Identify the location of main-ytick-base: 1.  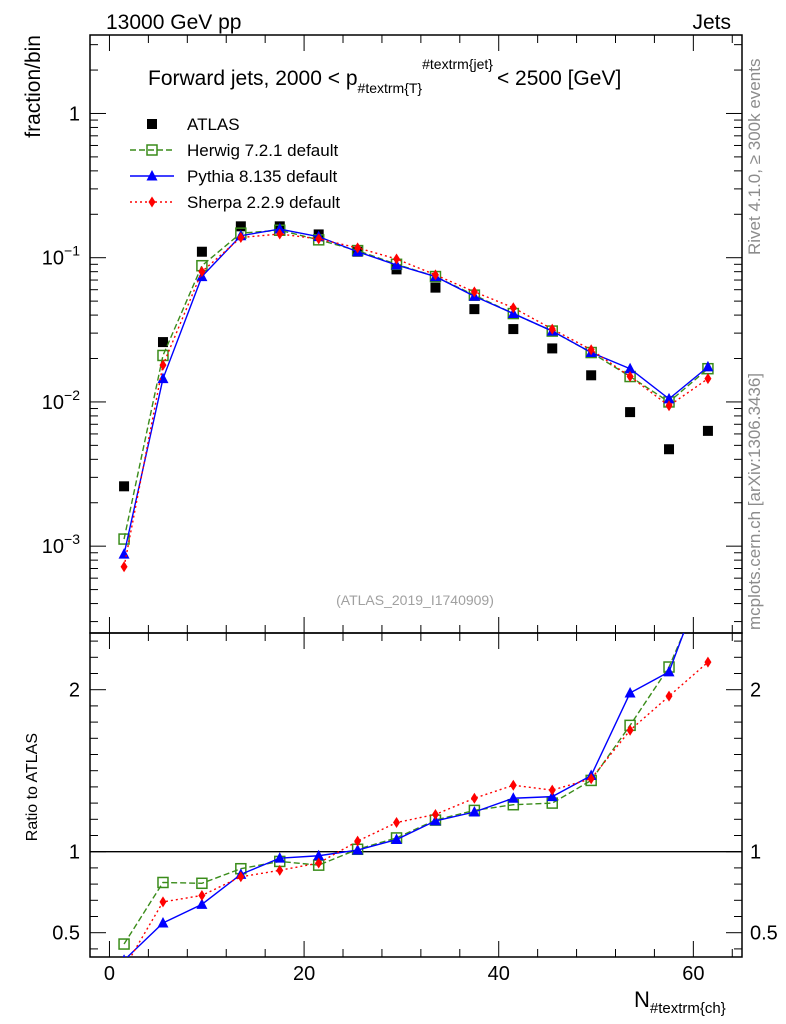
(74, 114).